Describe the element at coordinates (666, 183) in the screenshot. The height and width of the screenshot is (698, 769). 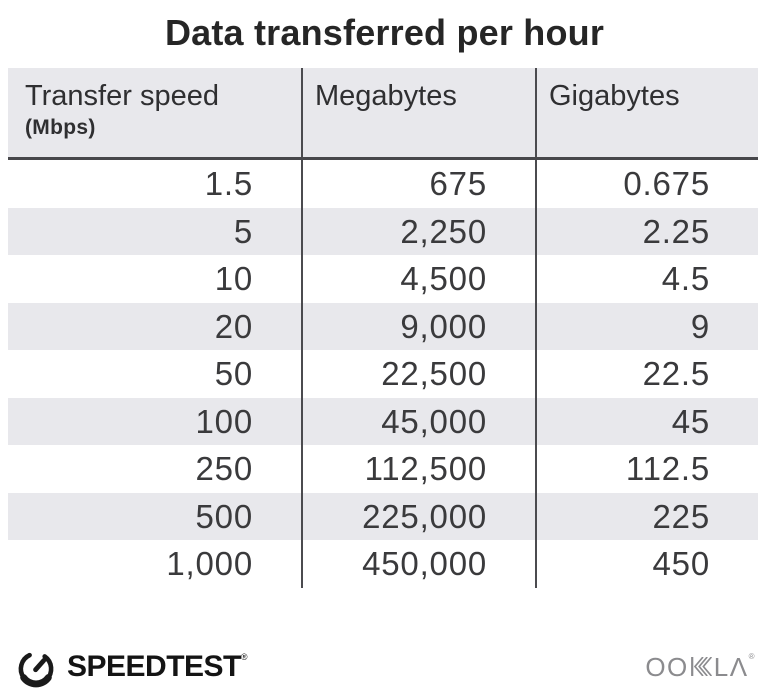
I see `table-cell: 0.675` at that location.